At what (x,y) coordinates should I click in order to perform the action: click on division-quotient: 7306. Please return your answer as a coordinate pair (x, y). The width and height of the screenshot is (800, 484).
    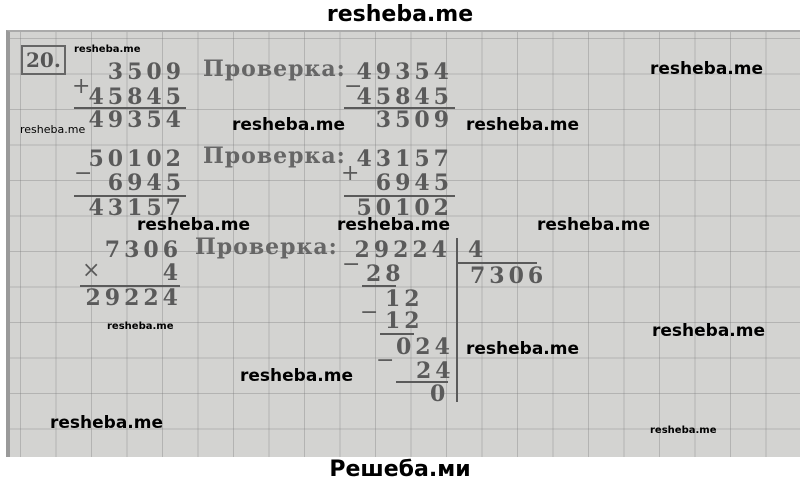
    Looking at the image, I should click on (509, 276).